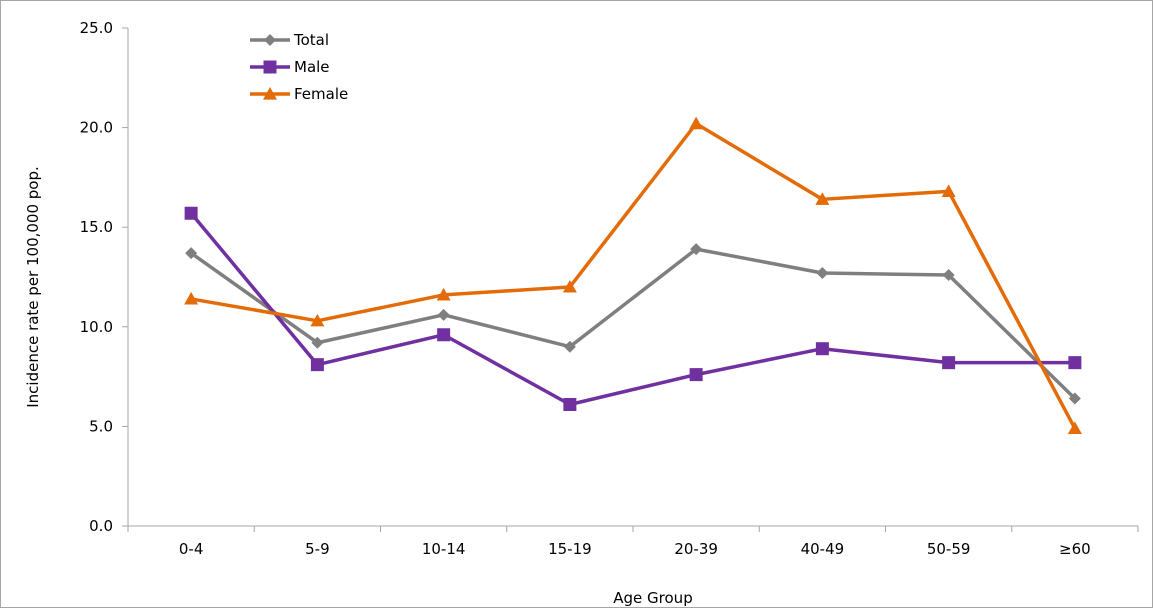 This screenshot has width=1153, height=608. Describe the element at coordinates (696, 549) in the screenshot. I see `x-tick-label: 20-39` at that location.